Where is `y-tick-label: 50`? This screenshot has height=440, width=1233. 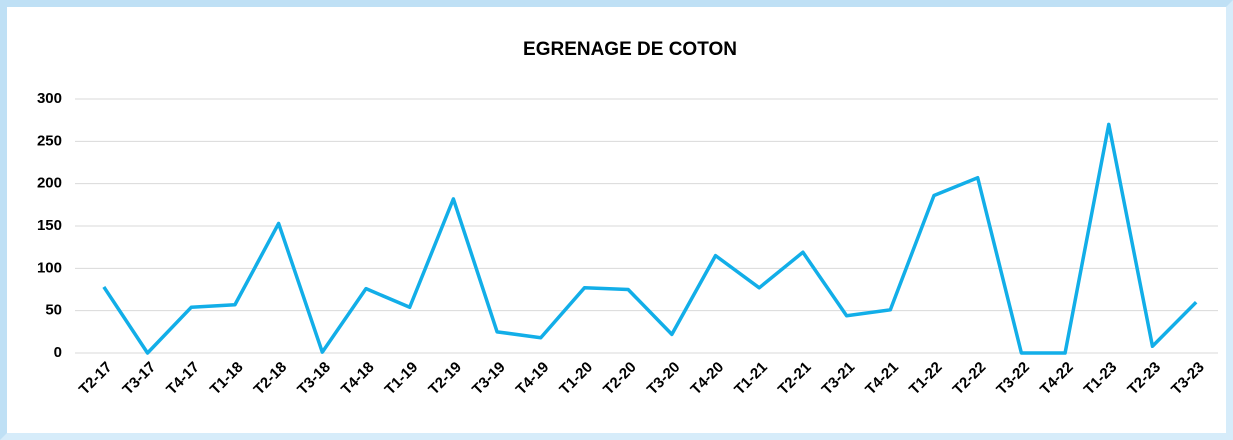 y-tick-label: 50 is located at coordinates (53, 310).